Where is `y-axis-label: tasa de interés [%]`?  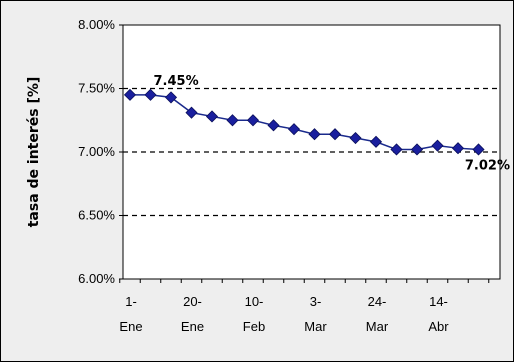 y-axis-label: tasa de interés [%] is located at coordinates (34, 152).